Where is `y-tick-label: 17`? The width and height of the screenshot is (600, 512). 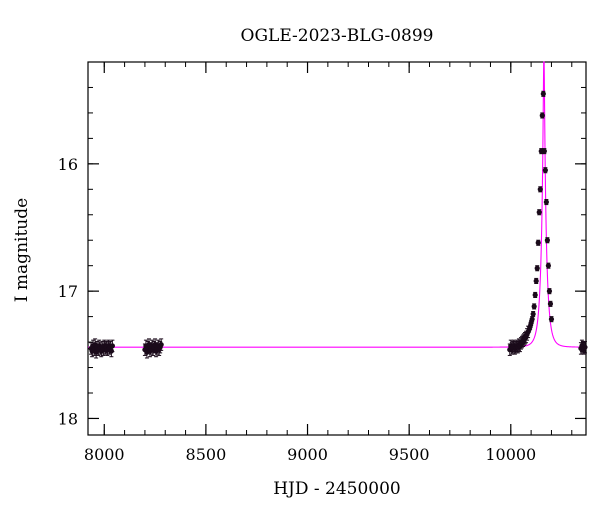 y-tick-label: 17 is located at coordinates (68, 291).